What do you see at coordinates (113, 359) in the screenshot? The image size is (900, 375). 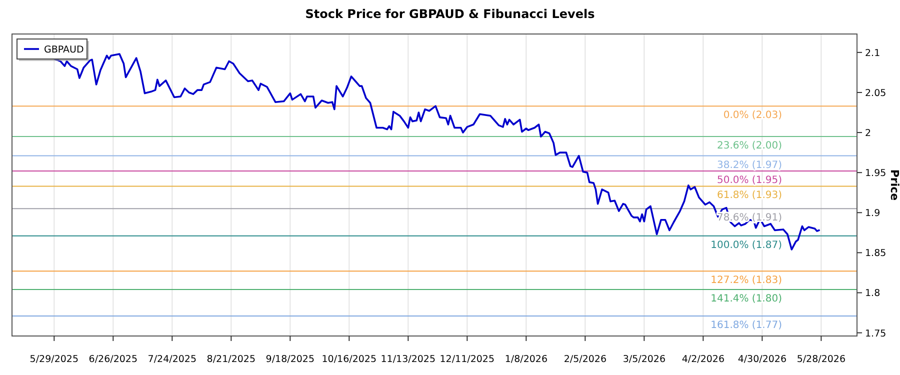 I see `x-tick-label: 6/26/2025` at bounding box center [113, 359].